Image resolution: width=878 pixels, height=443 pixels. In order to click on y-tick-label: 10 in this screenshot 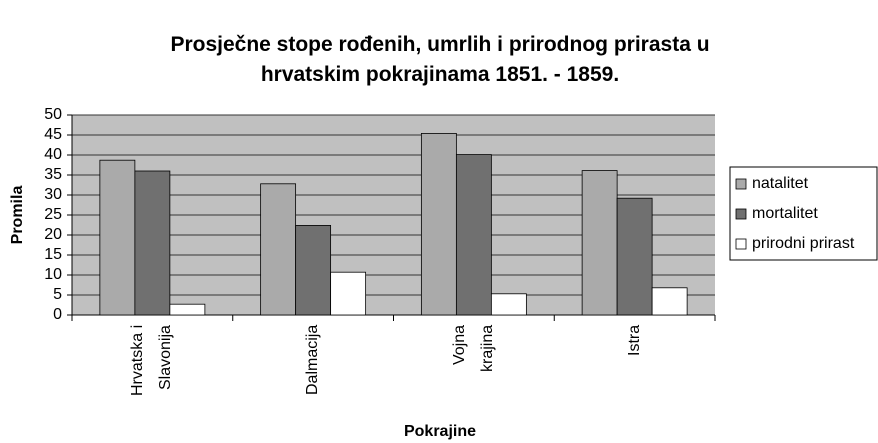, I will do `click(53, 274)`.